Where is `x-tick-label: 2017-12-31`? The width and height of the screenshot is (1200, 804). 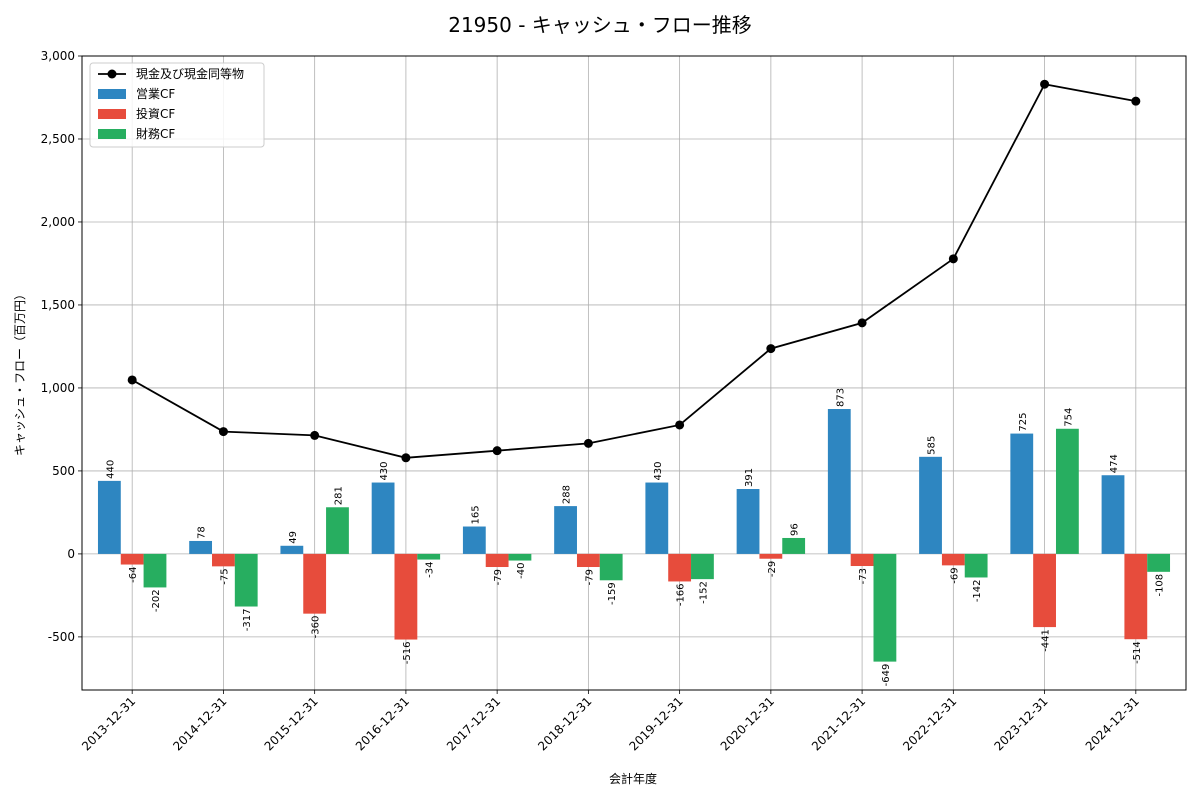
x-tick-label: 2017-12-31 is located at coordinates (473, 723).